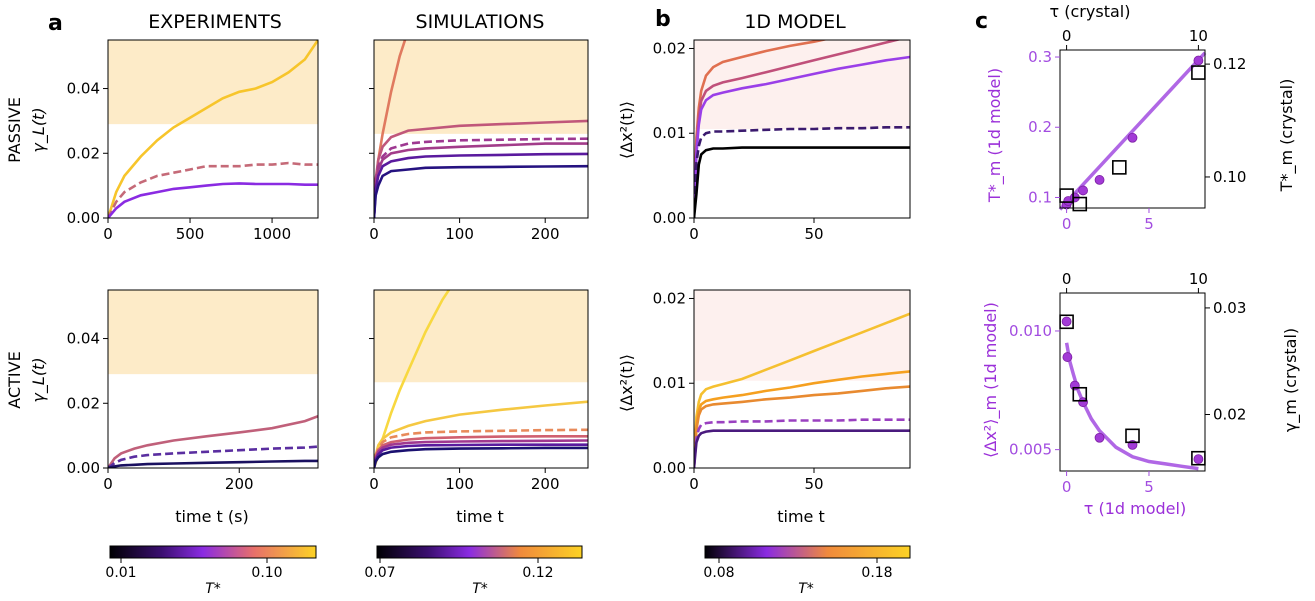 The width and height of the screenshot is (1315, 601). What do you see at coordinates (991, 380) in the screenshot?
I see `c-bottom-ylabel-left: ⟨Δx²⟩_m (1d model)` at bounding box center [991, 380].